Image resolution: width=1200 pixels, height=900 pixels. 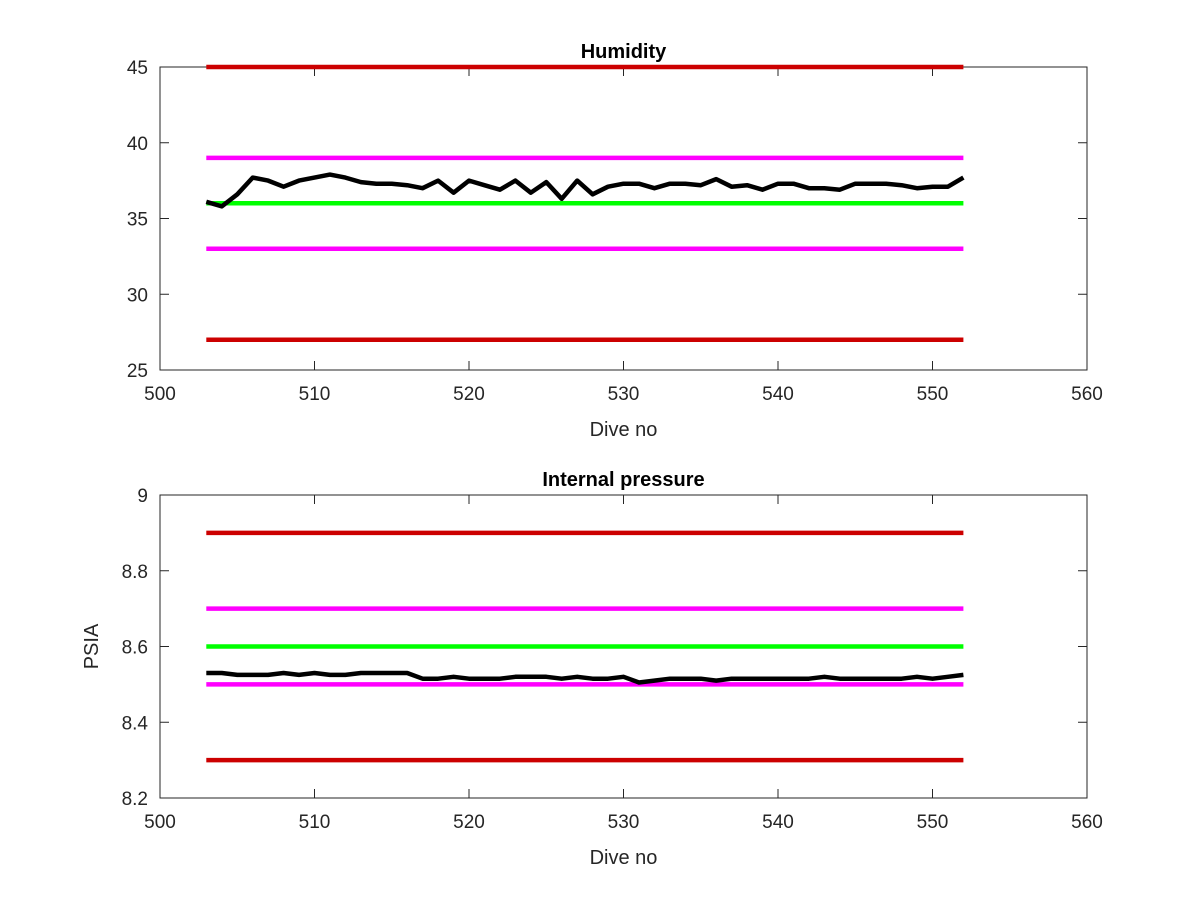 What do you see at coordinates (624, 822) in the screenshot?
I see `pressure-x-tick-label: 530` at bounding box center [624, 822].